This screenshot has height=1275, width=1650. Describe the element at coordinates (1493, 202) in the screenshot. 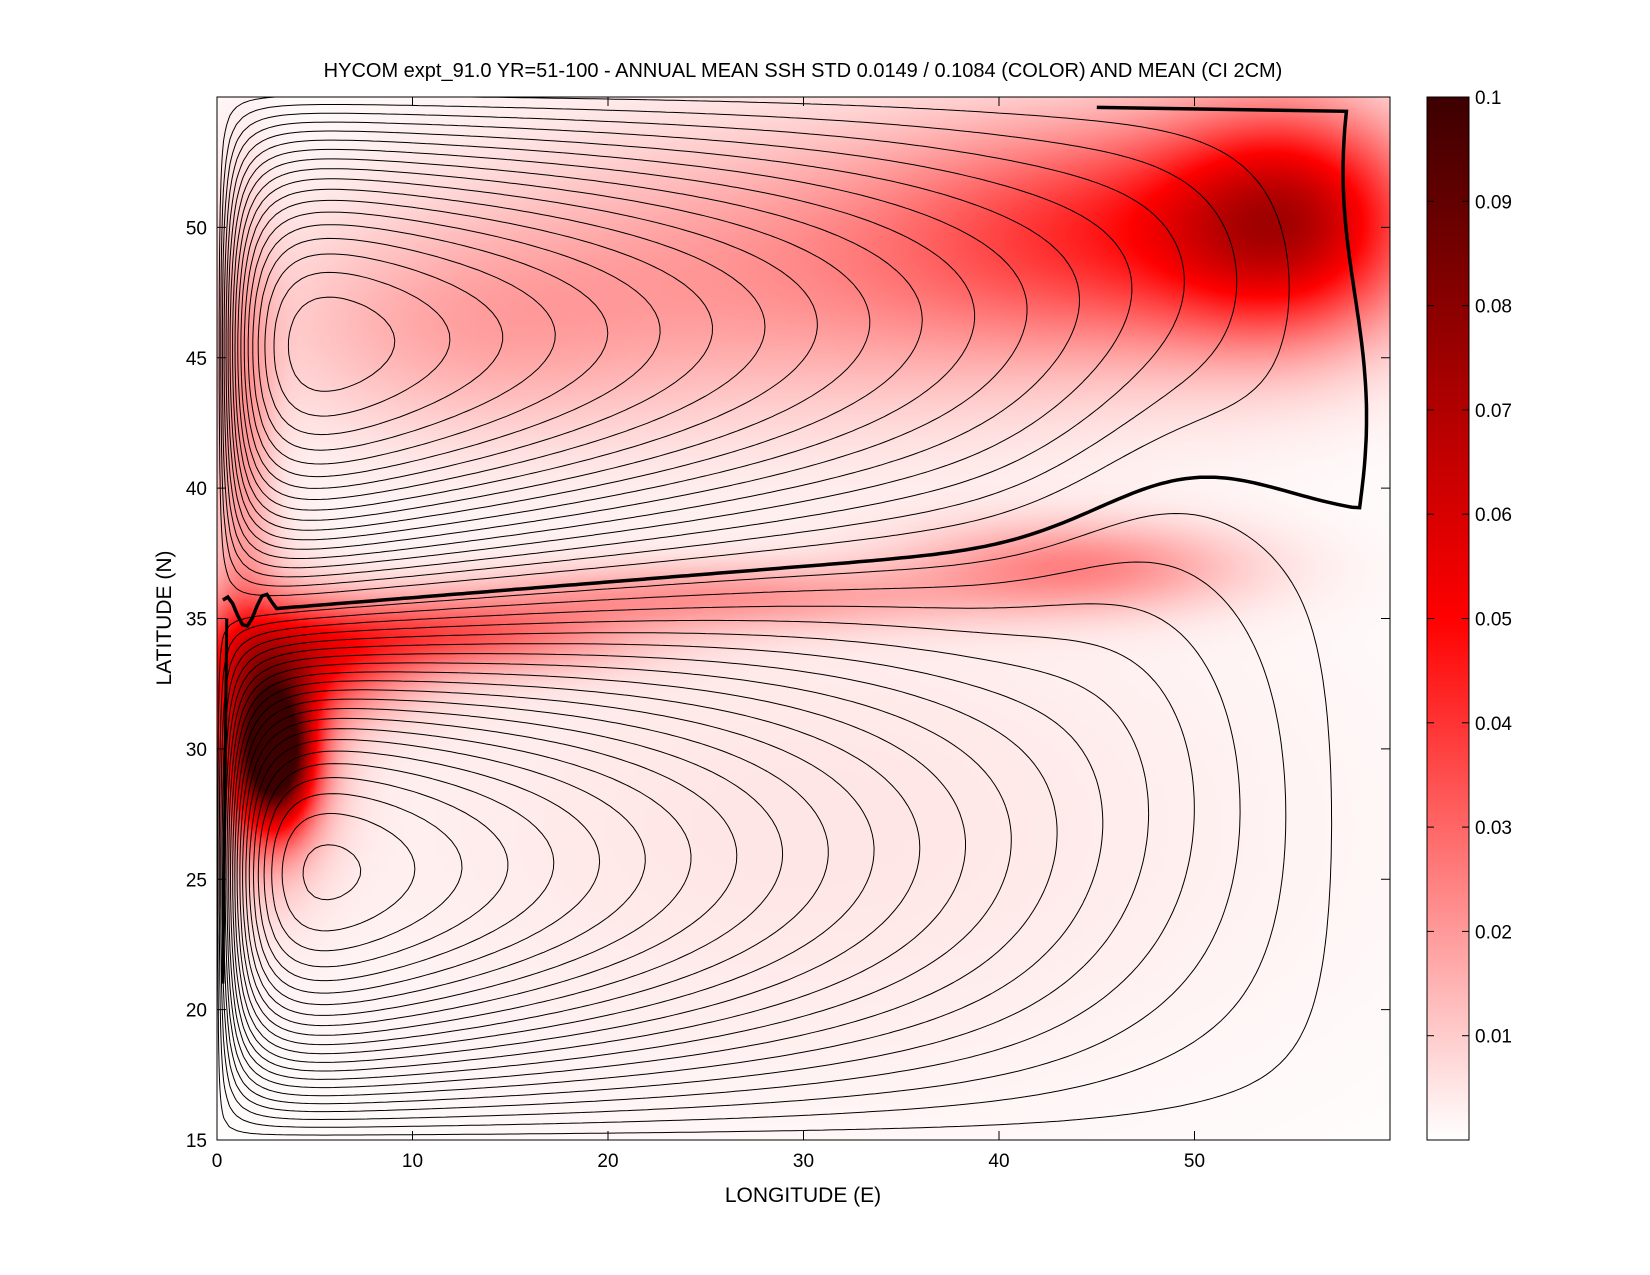

I see `colorbar-tick-label: 0.09` at that location.